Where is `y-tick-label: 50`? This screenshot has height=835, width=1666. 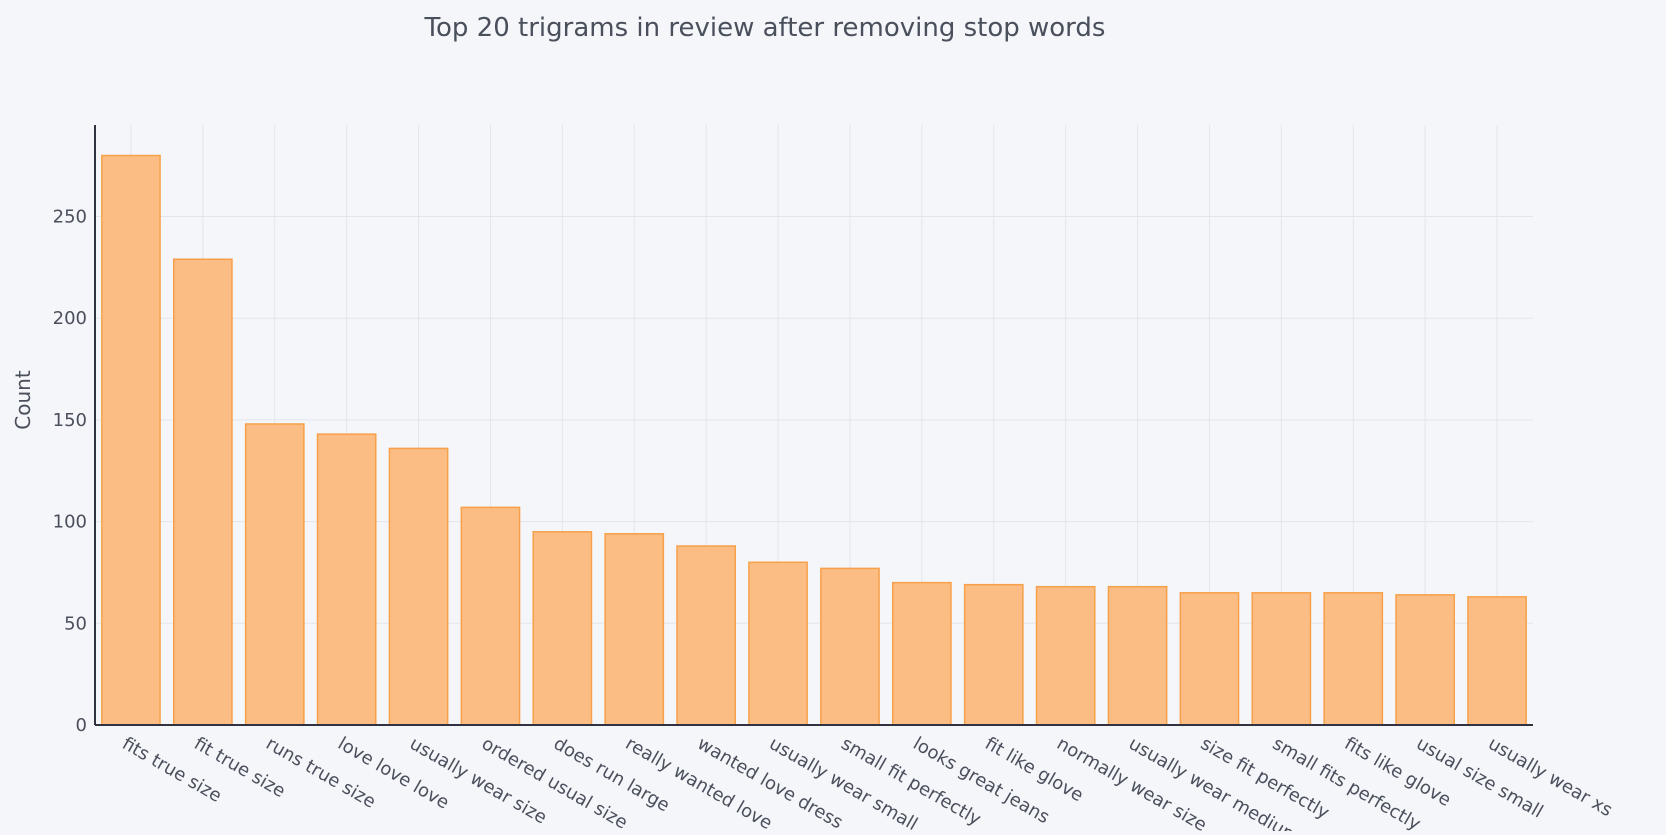 y-tick-label: 50 is located at coordinates (75, 623).